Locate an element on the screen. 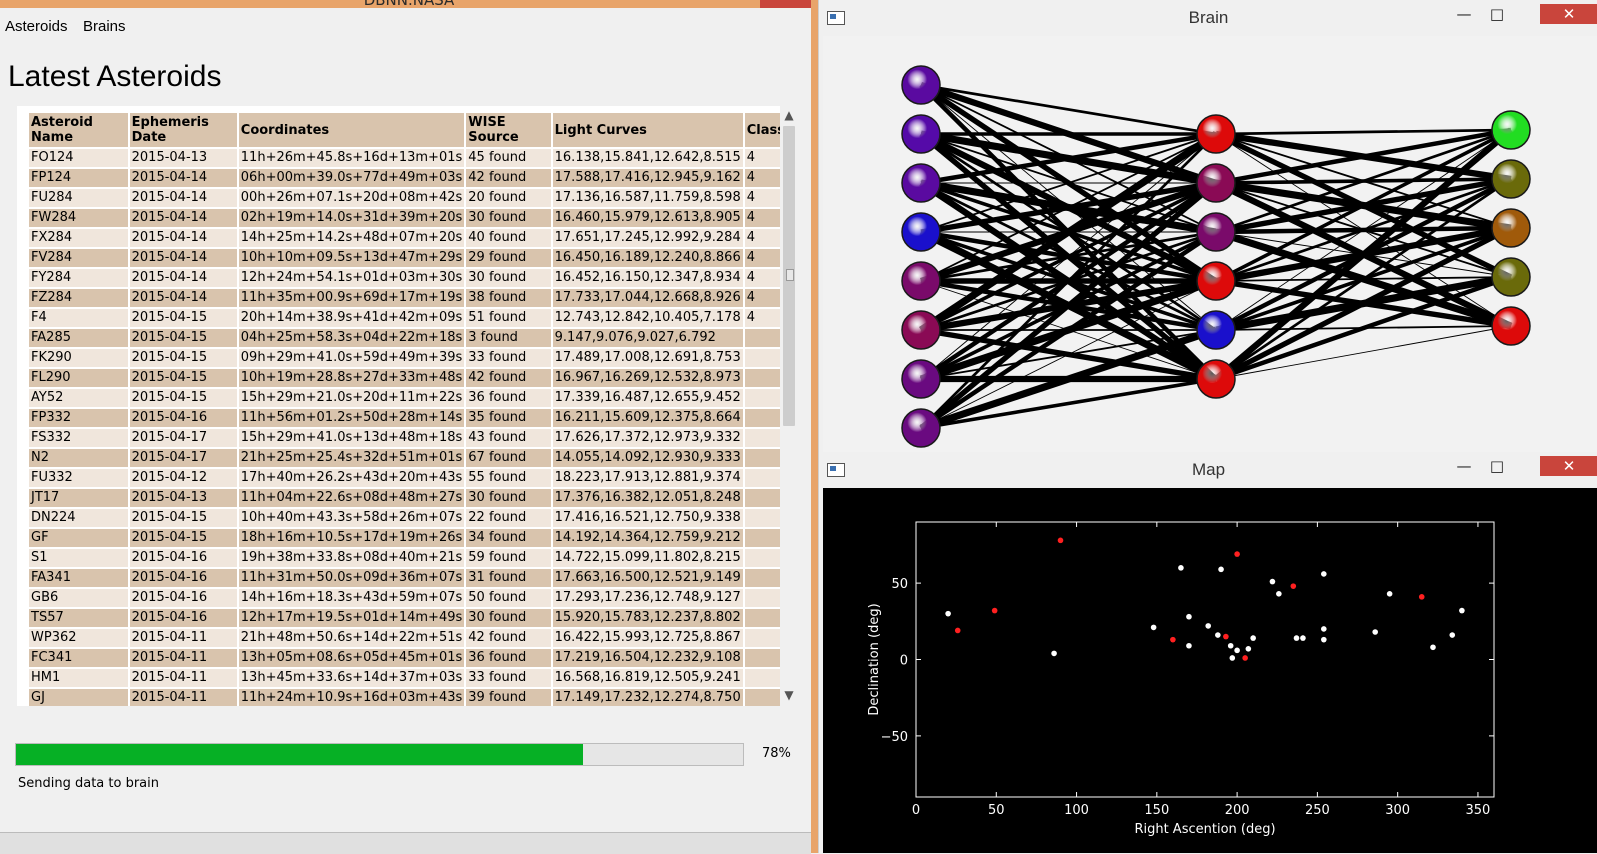 The image size is (1597, 854). cell-light-curves: 15.920,15.783,12.237,8.802 is located at coordinates (647, 619).